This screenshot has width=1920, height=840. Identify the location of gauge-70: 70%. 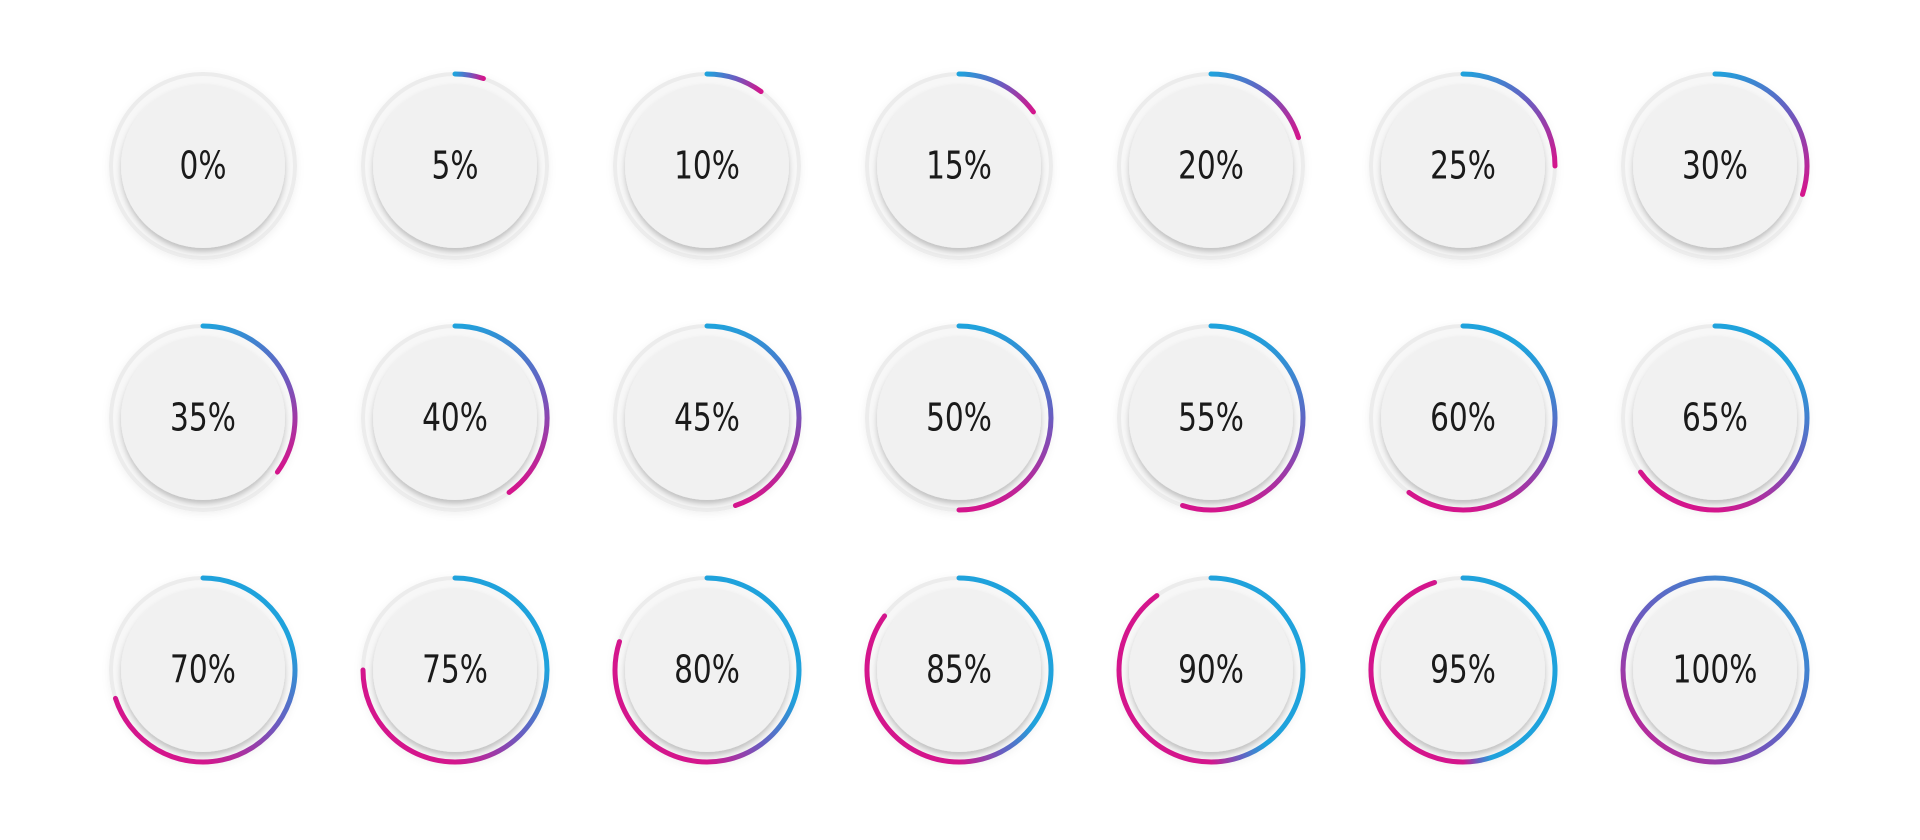
(203, 670).